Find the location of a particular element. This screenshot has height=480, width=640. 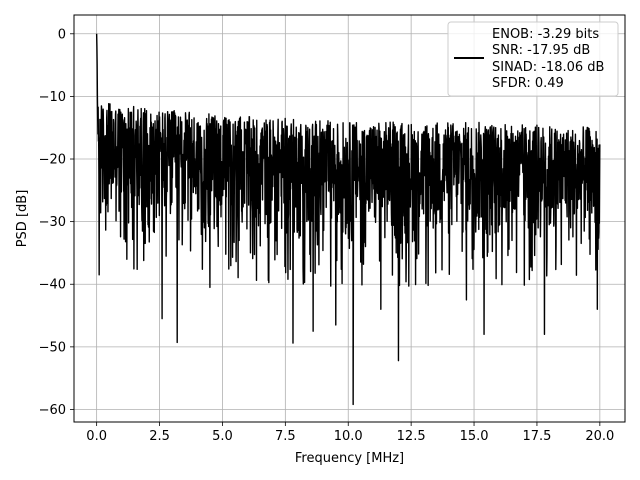

x-tick-label: 7.5 is located at coordinates (285, 436).